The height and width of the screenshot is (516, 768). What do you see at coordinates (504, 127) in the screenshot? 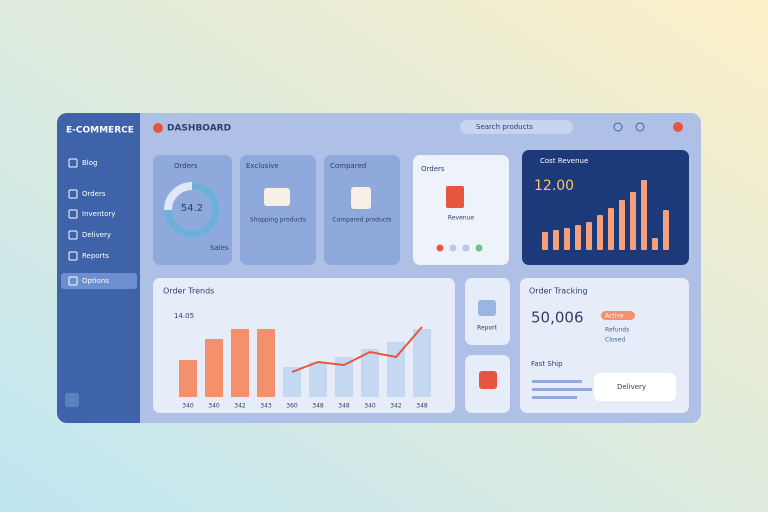
I see `search-placeholder: Search products` at bounding box center [504, 127].